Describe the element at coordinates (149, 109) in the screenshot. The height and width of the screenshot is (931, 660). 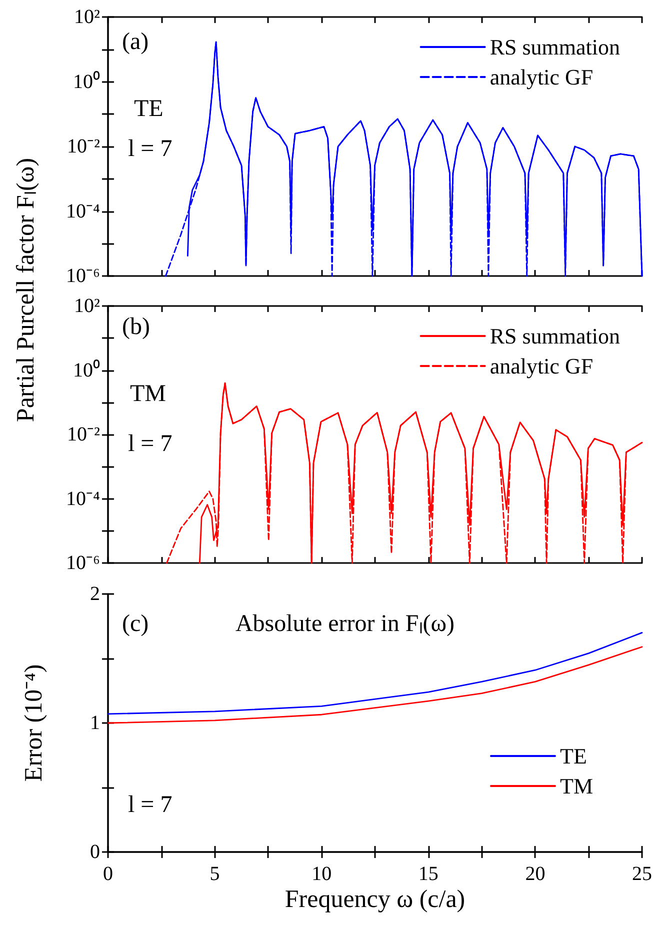
I see `annotation: TE` at that location.